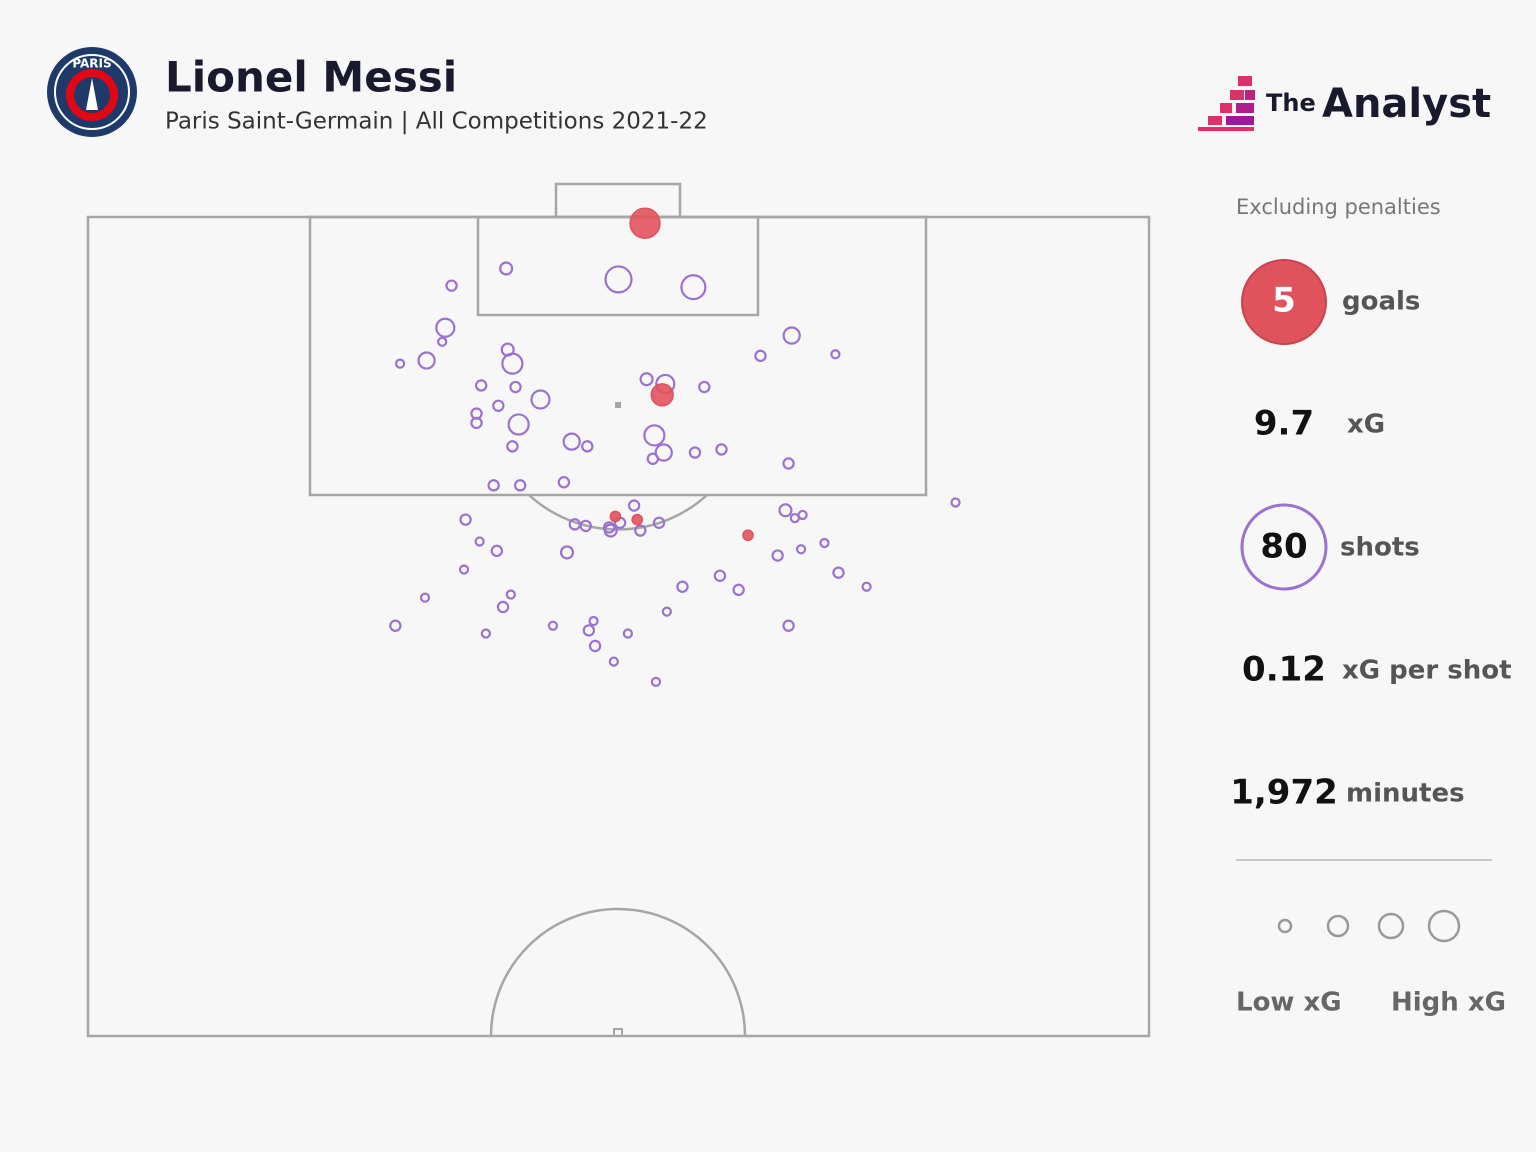 This screenshot has width=1536, height=1152. I want to click on brand-the: The, so click(1291, 103).